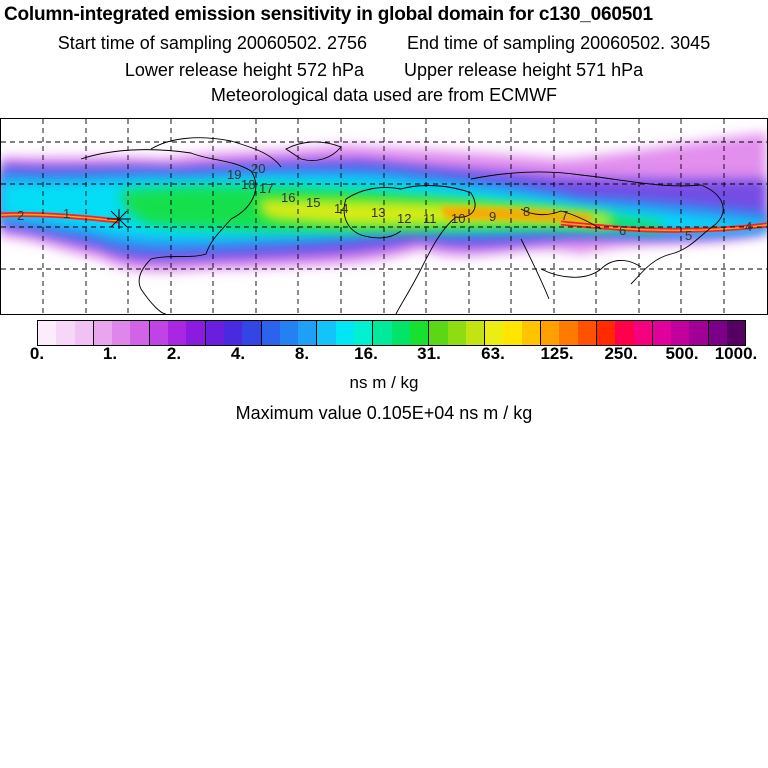  What do you see at coordinates (526, 211) in the screenshot?
I see `time-label: 8` at bounding box center [526, 211].